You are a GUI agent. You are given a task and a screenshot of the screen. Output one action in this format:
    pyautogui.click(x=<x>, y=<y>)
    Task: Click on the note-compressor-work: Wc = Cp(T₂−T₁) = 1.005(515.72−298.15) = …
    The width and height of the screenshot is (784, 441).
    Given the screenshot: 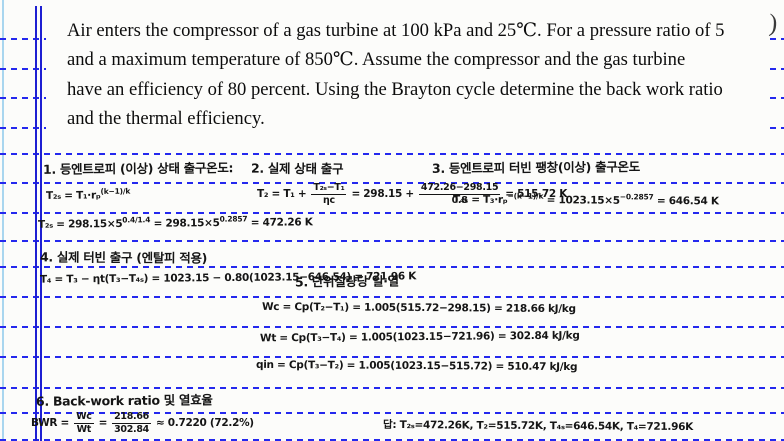 What is the action you would take?
    pyautogui.click(x=418, y=308)
    